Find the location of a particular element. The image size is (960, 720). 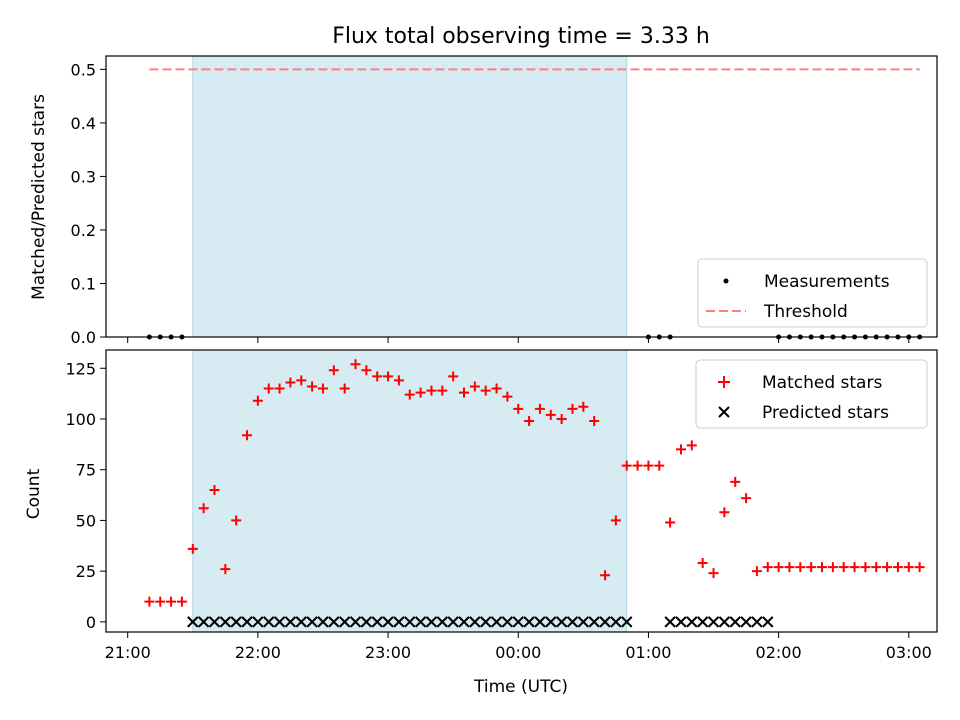

x-tick-label: 03:00 is located at coordinates (909, 652).